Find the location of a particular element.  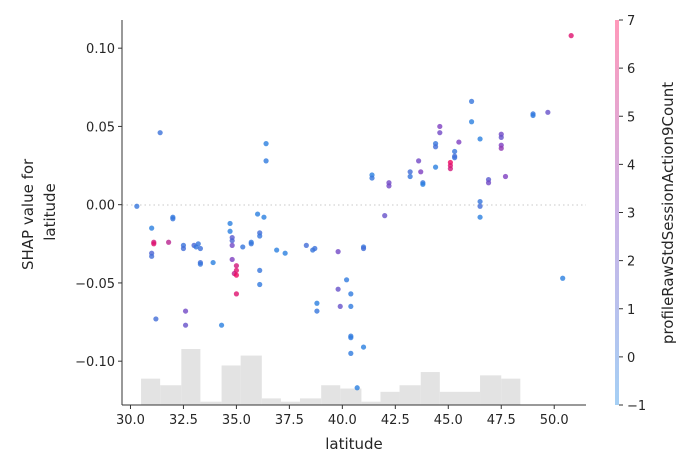

colorbar-tick-label: 5 is located at coordinates (631, 117).